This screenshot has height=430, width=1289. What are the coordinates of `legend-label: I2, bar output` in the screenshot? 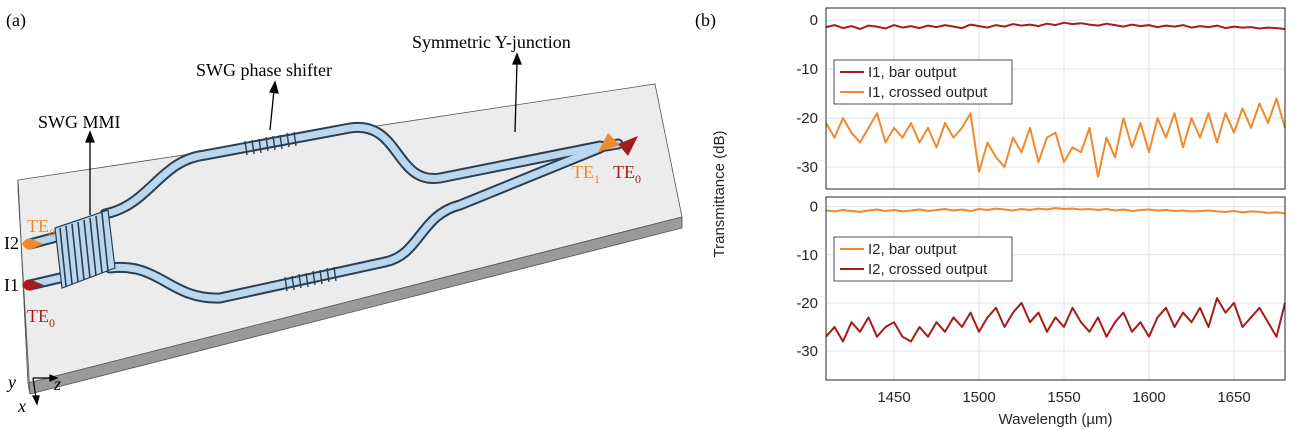 It's located at (912, 249).